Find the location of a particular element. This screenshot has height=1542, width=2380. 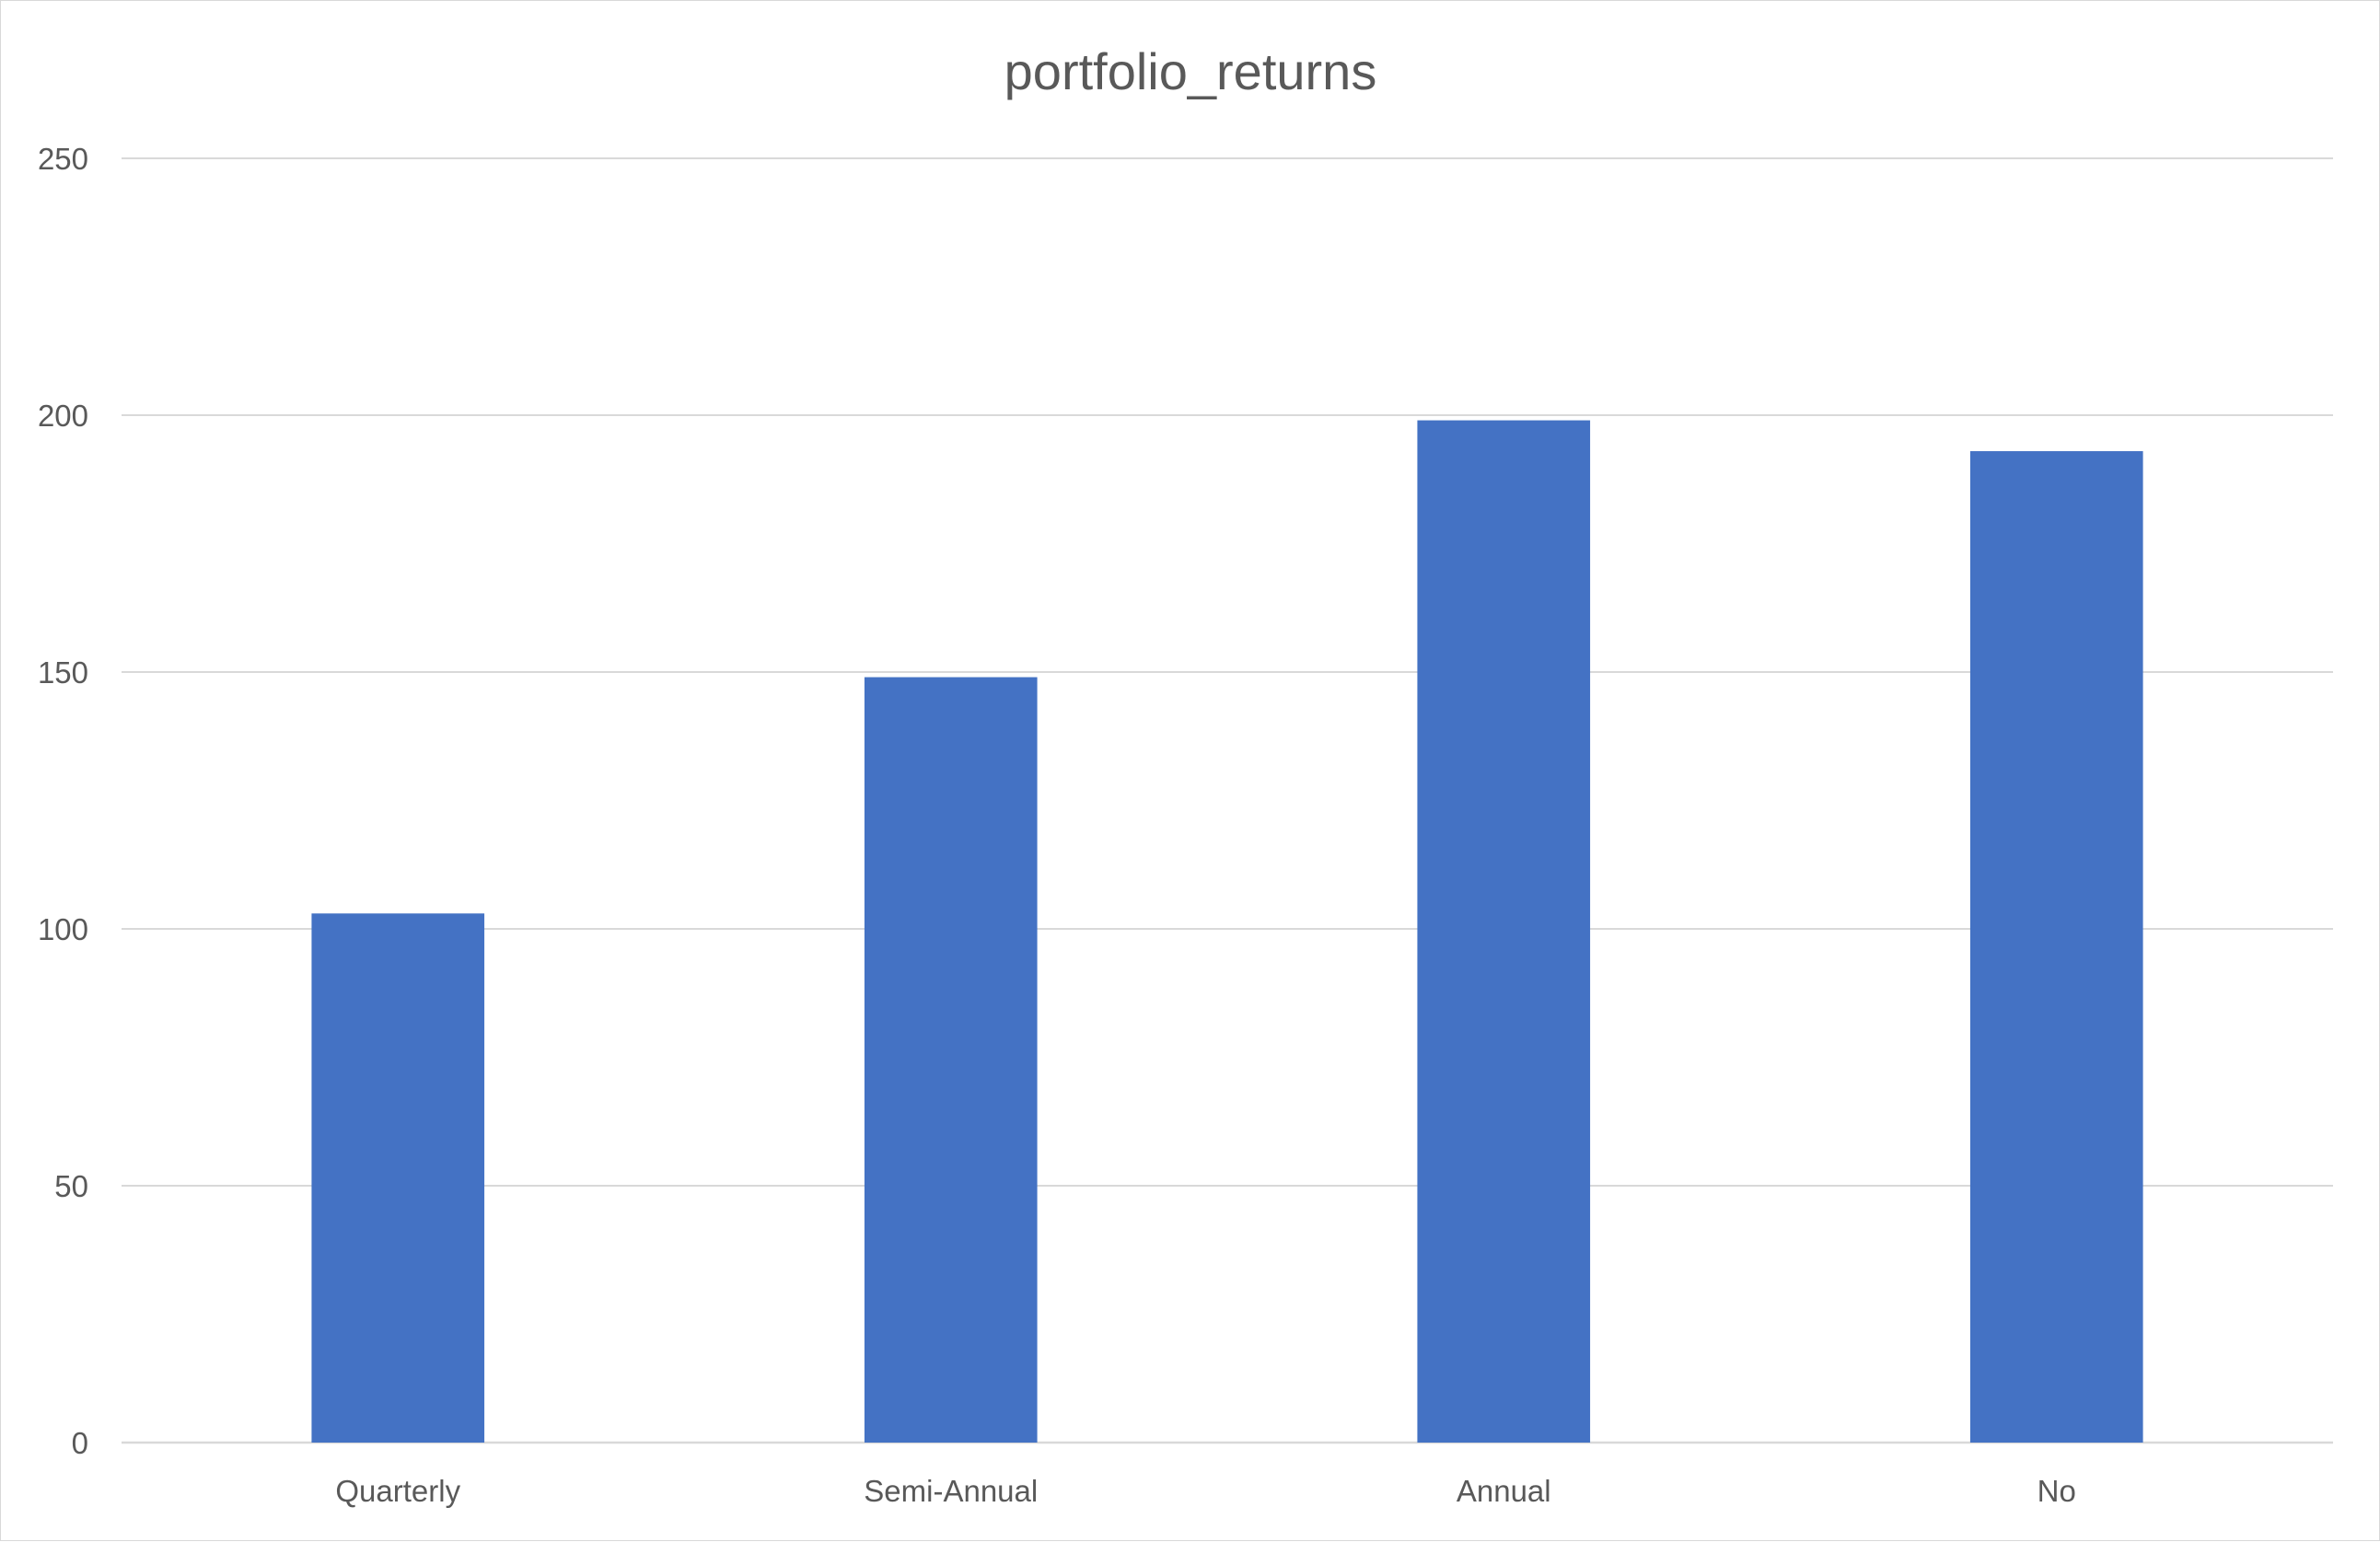

y-tick-label: 250 is located at coordinates (63, 159).